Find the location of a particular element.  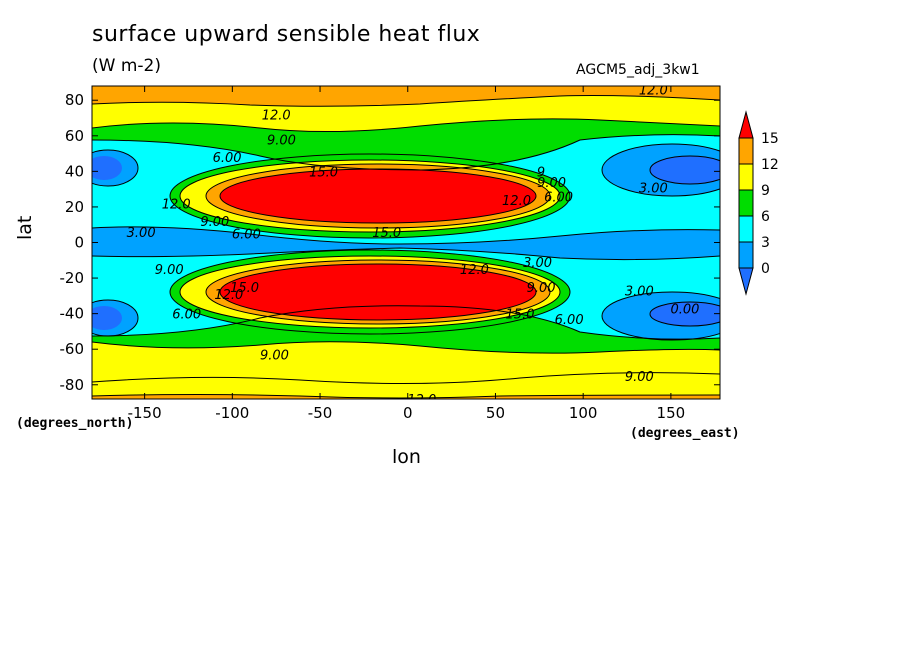

contour-label: 0.00 is located at coordinates (684, 309).